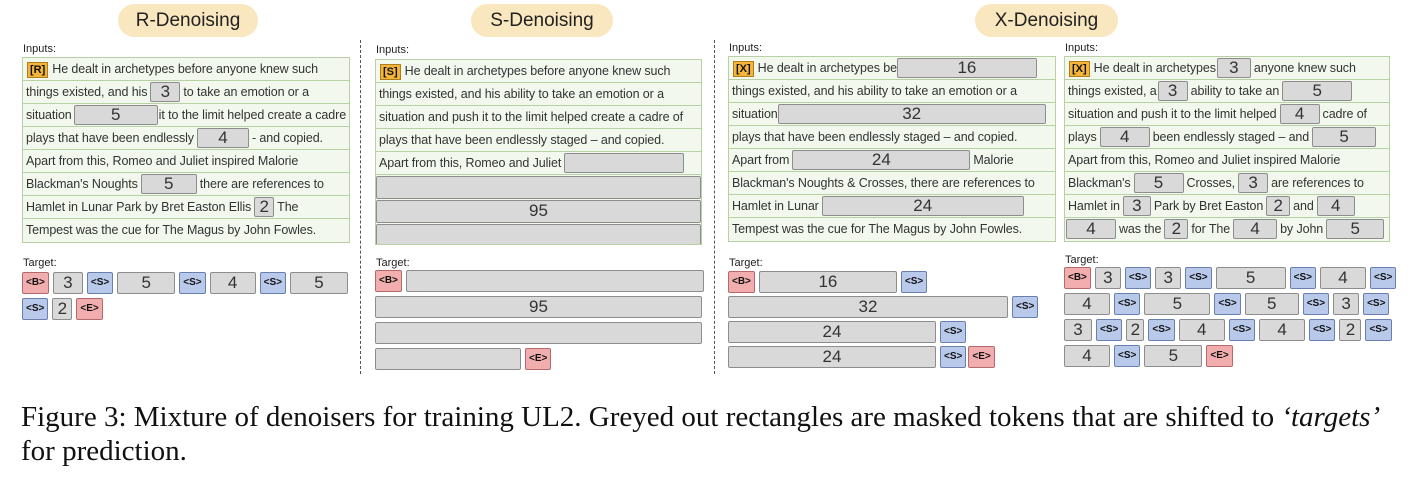 The height and width of the screenshot is (482, 1426). What do you see at coordinates (246, 92) in the screenshot?
I see `text: to take an emotion or a` at bounding box center [246, 92].